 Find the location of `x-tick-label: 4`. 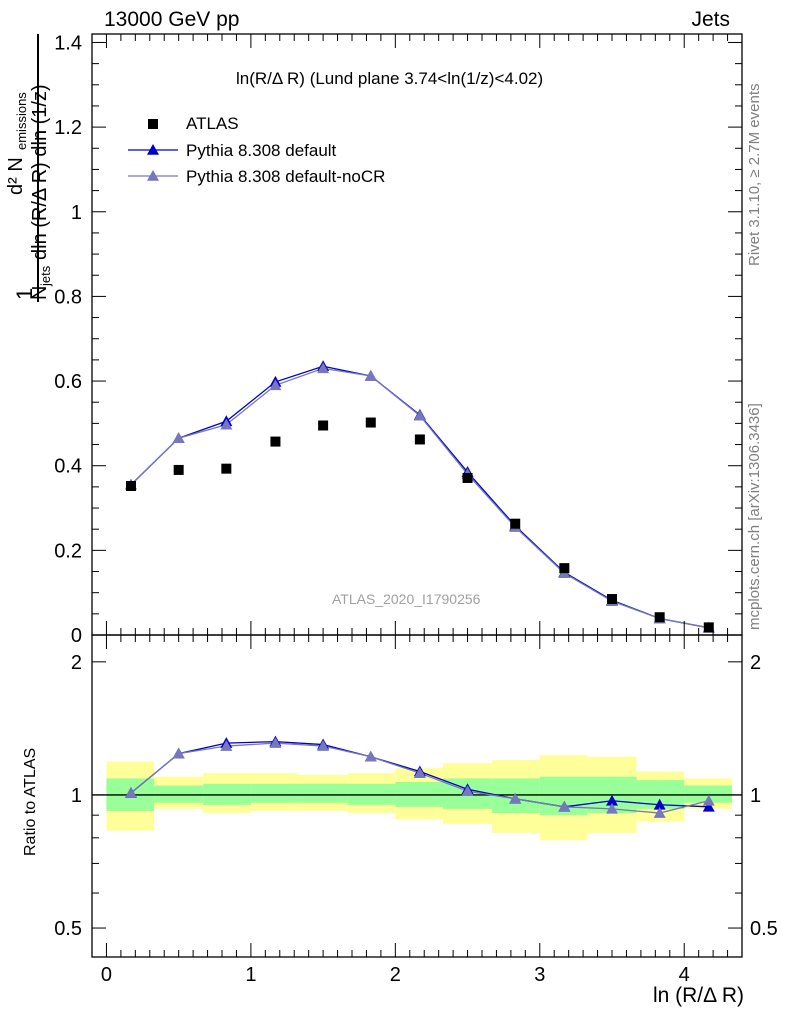

x-tick-label: 4 is located at coordinates (684, 975).